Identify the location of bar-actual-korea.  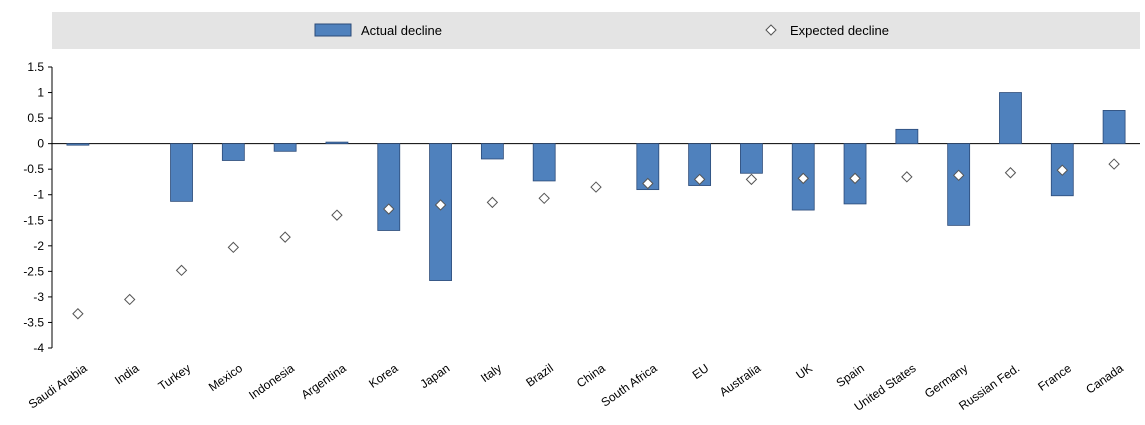
(389, 187).